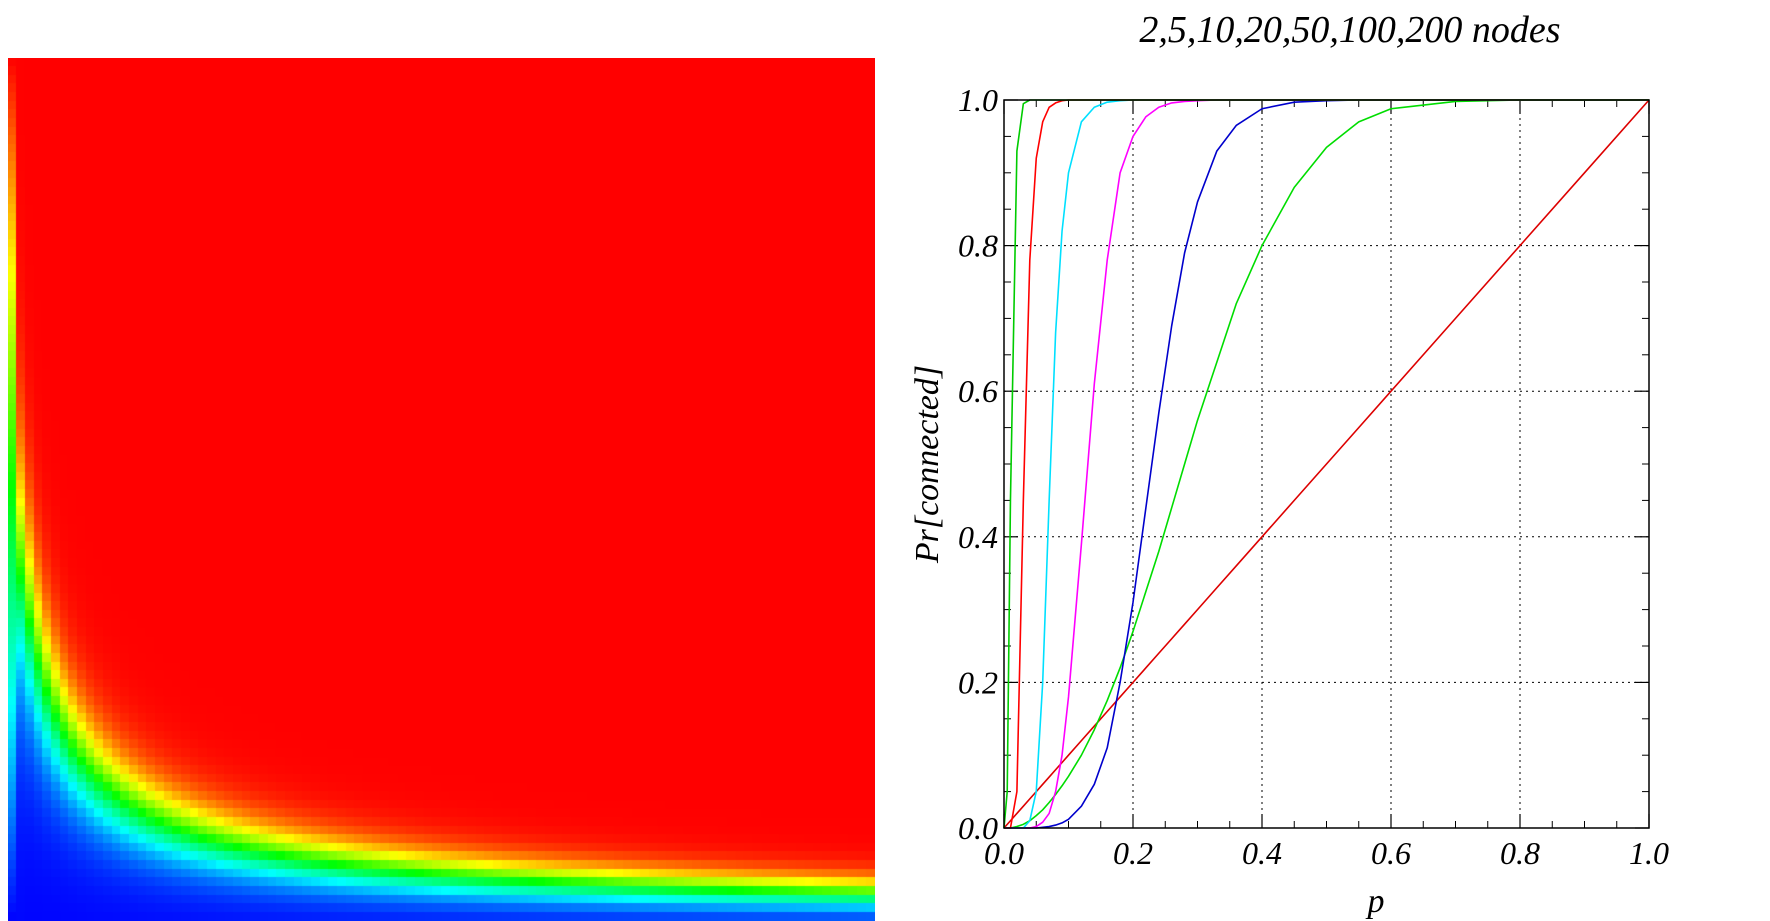 Image resolution: width=1770 pixels, height=921 pixels. I want to click on y-axis-label: Pr[connected], so click(927, 464).